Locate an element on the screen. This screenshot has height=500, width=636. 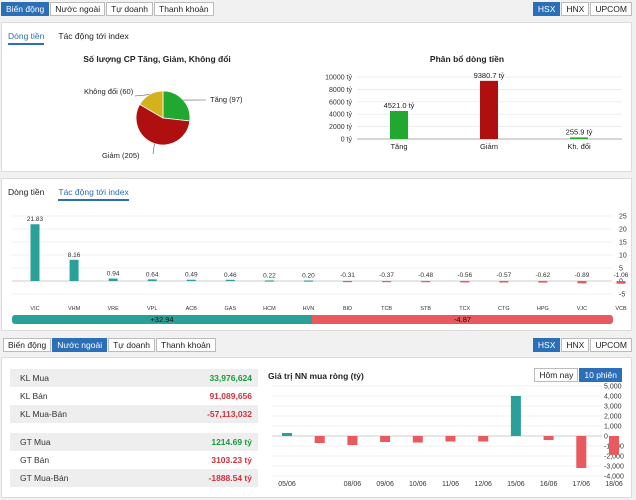
impact-ticker-label-BID: BID is located at coordinates (347, 308).